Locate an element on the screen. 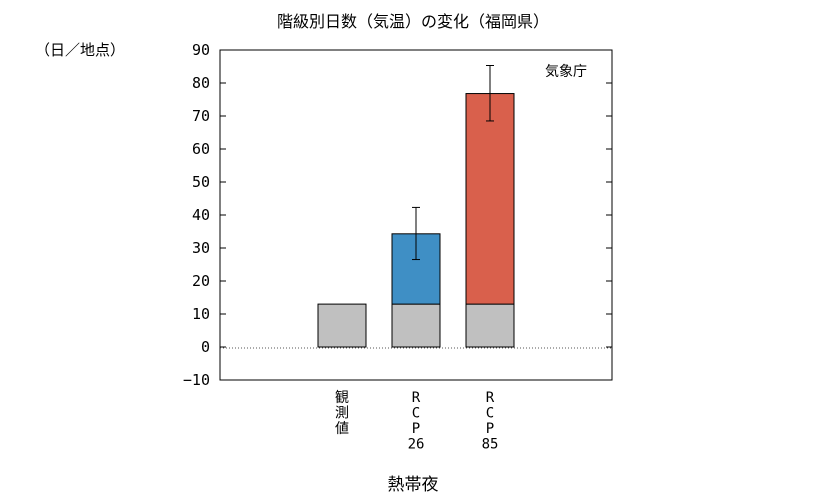 This screenshot has height=498, width=833. x-axis-label: 熱帯夜 is located at coordinates (413, 485).